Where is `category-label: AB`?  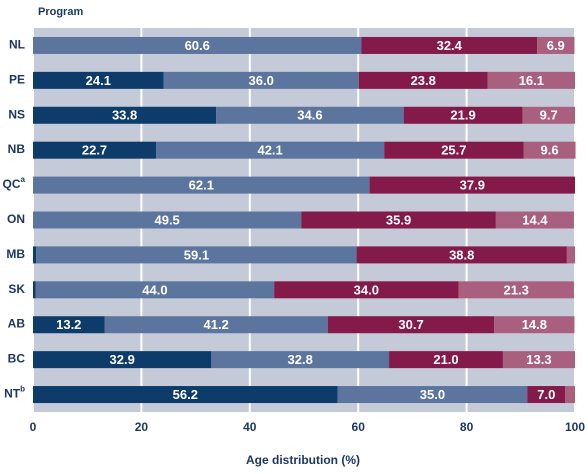 category-label: AB is located at coordinates (17, 324).